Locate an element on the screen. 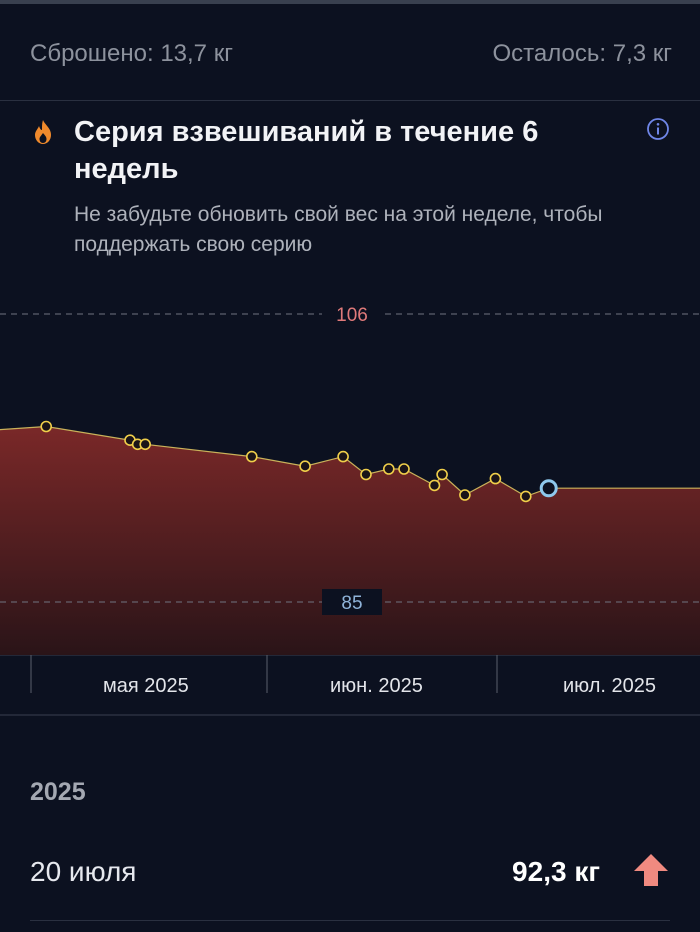  reference-label-106: 106 is located at coordinates (352, 315).